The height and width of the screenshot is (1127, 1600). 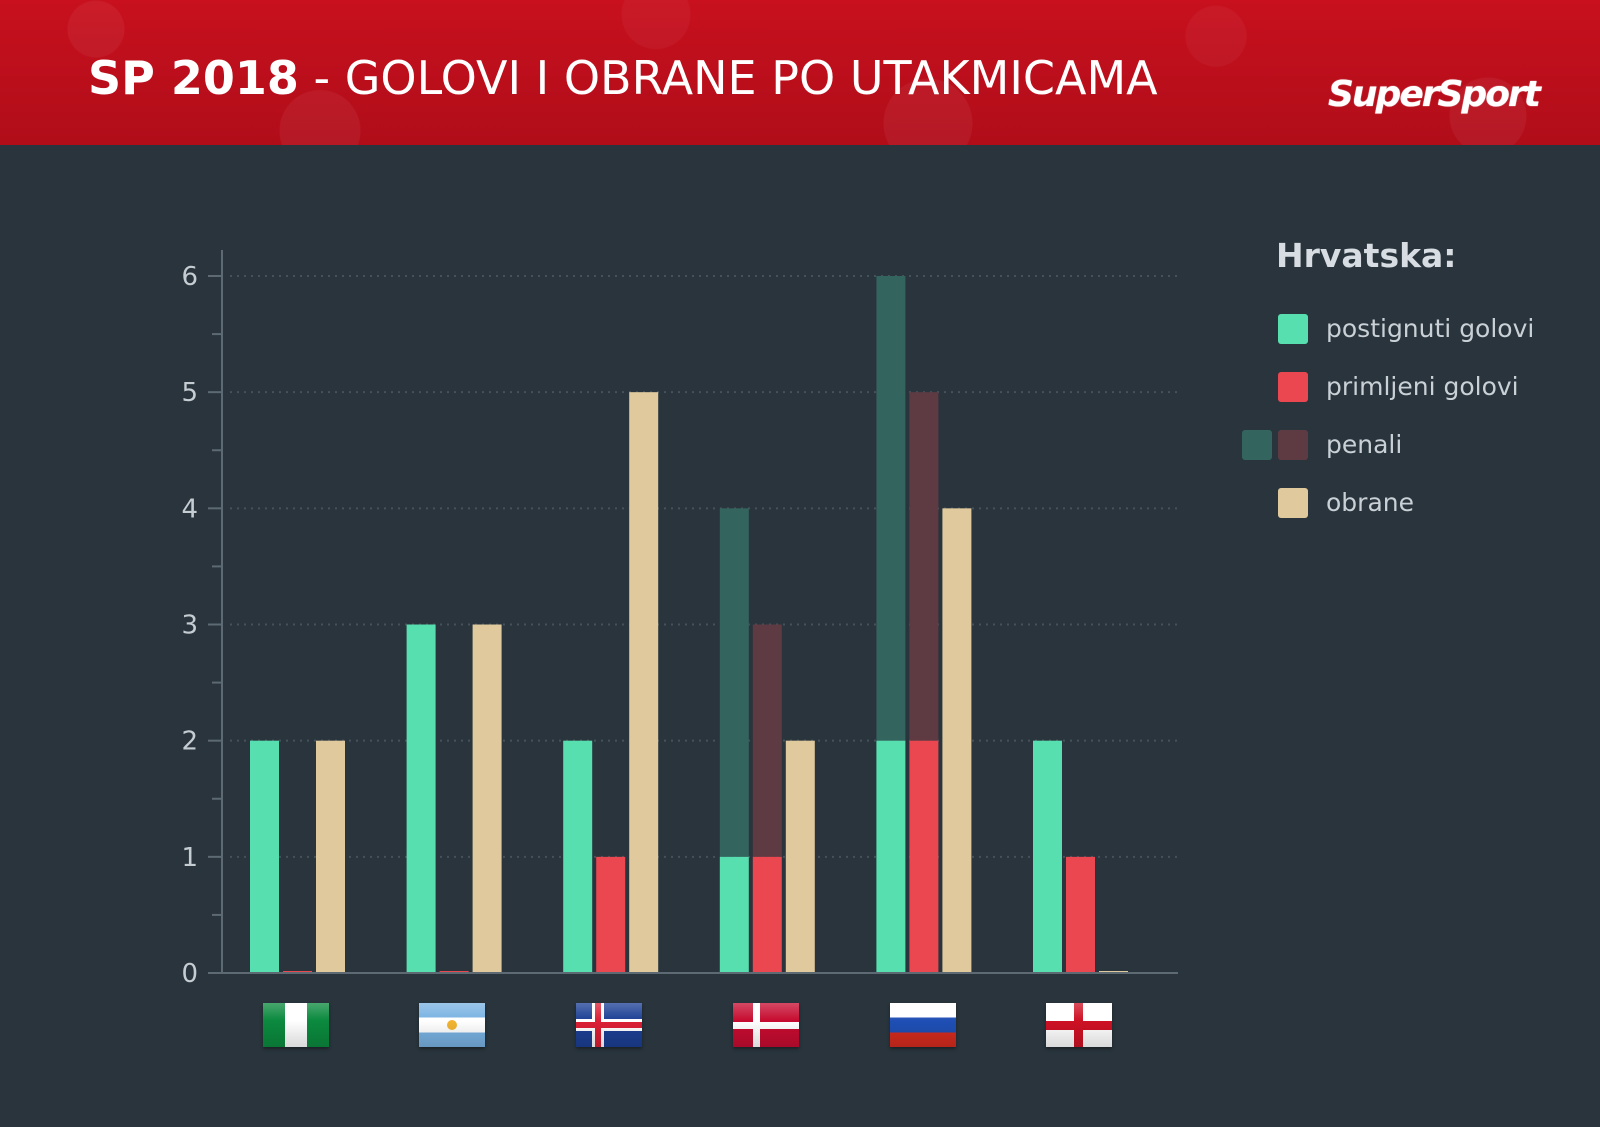 What do you see at coordinates (1364, 444) in the screenshot?
I see `legend-label: penali` at bounding box center [1364, 444].